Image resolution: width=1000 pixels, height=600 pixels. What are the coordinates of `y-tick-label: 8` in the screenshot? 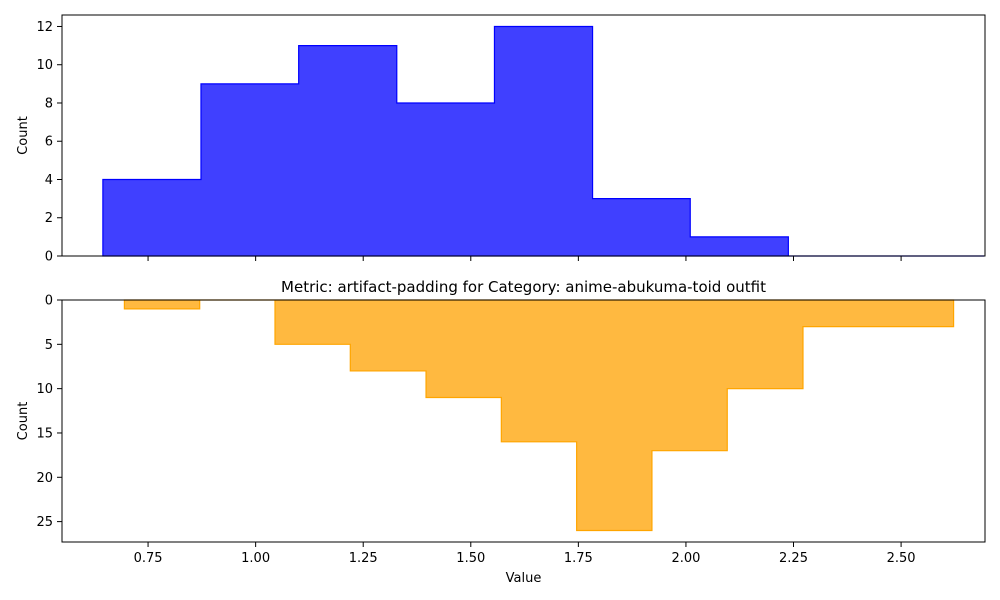 It's located at (49, 103).